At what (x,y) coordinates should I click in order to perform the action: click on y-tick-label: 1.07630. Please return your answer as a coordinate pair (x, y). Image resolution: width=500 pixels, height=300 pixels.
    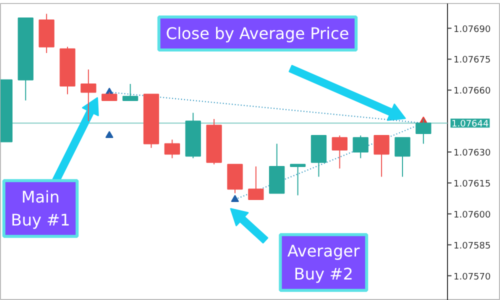
    Looking at the image, I should click on (472, 153).